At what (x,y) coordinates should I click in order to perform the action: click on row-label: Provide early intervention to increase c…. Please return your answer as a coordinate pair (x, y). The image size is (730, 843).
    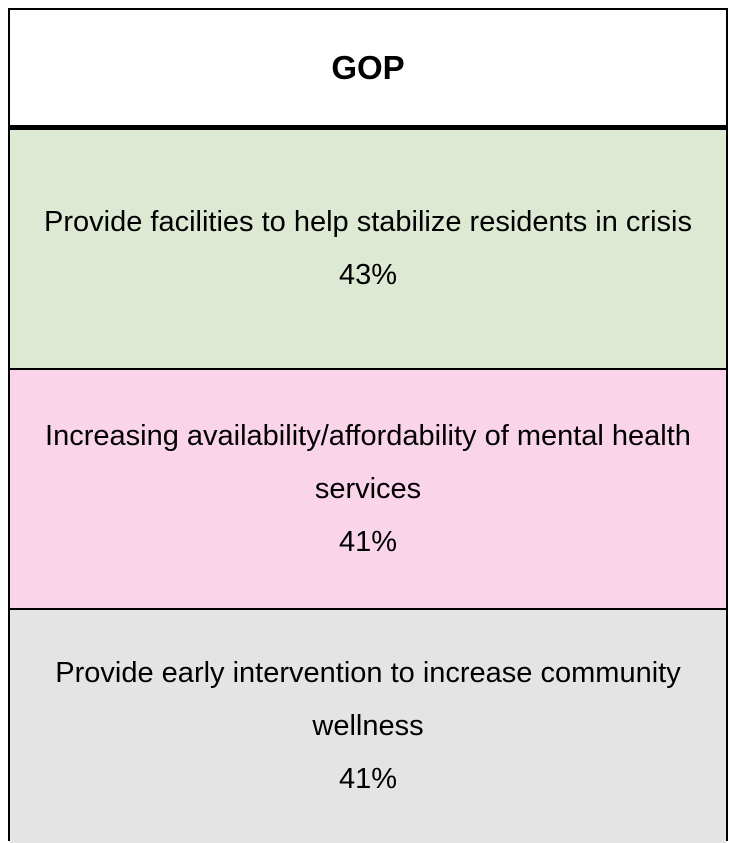
    Looking at the image, I should click on (368, 699).